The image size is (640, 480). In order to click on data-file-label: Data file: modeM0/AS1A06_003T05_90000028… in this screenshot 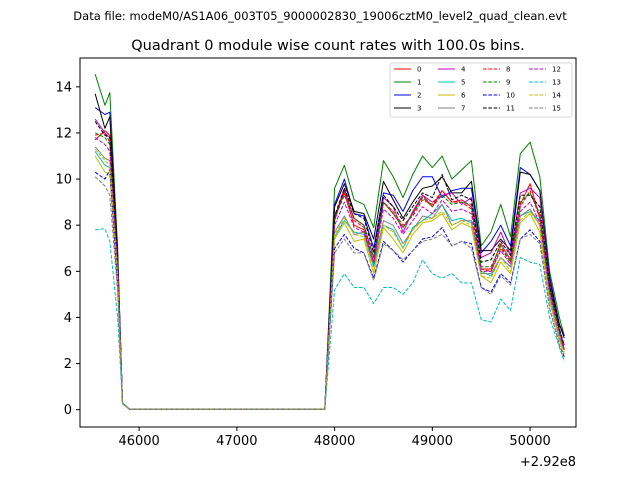, I will do `click(320, 16)`.